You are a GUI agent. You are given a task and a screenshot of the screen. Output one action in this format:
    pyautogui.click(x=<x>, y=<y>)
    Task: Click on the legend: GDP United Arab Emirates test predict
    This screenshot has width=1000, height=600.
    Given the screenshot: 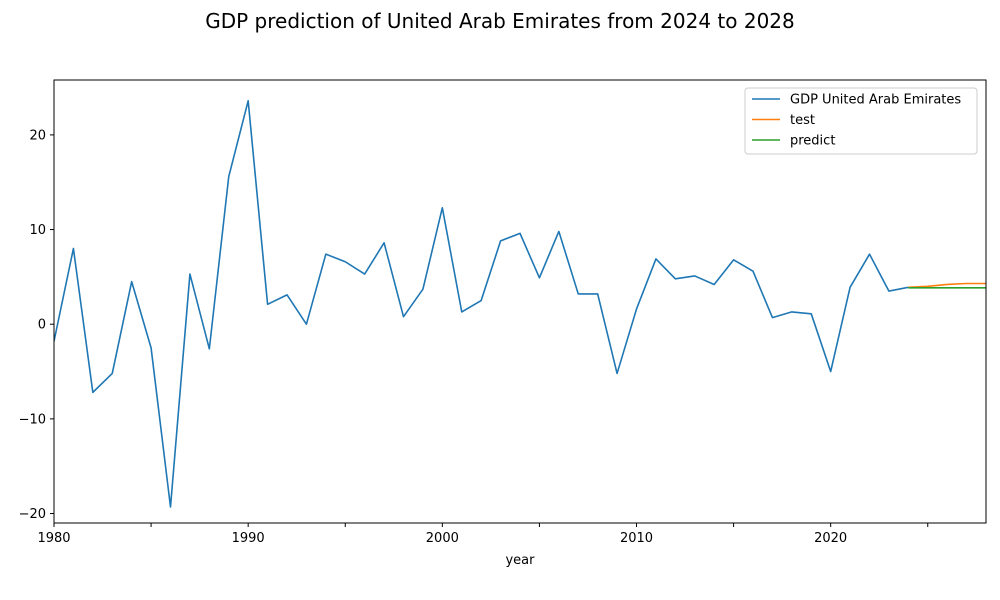 What is the action you would take?
    pyautogui.click(x=861, y=121)
    